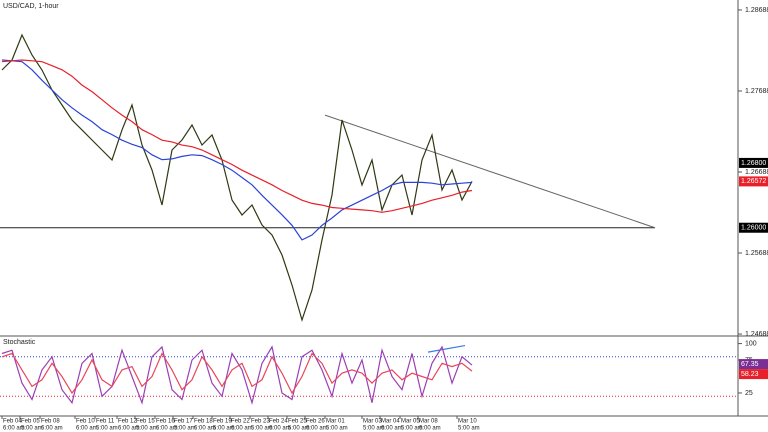 This screenshot has height=432, width=768. What do you see at coordinates (145, 422) in the screenshot?
I see `x-tick-label: Feb 15` at bounding box center [145, 422].